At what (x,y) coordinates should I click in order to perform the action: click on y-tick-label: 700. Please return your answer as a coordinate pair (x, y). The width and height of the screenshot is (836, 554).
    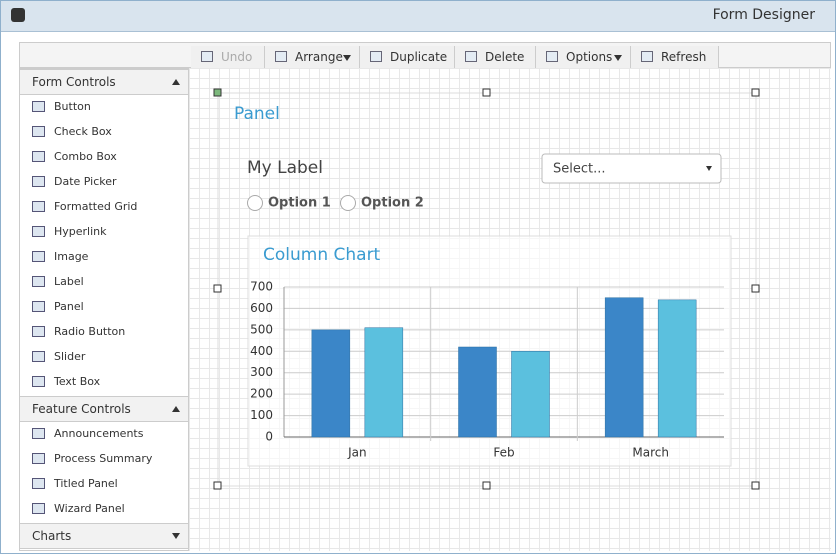
    Looking at the image, I should click on (261, 287).